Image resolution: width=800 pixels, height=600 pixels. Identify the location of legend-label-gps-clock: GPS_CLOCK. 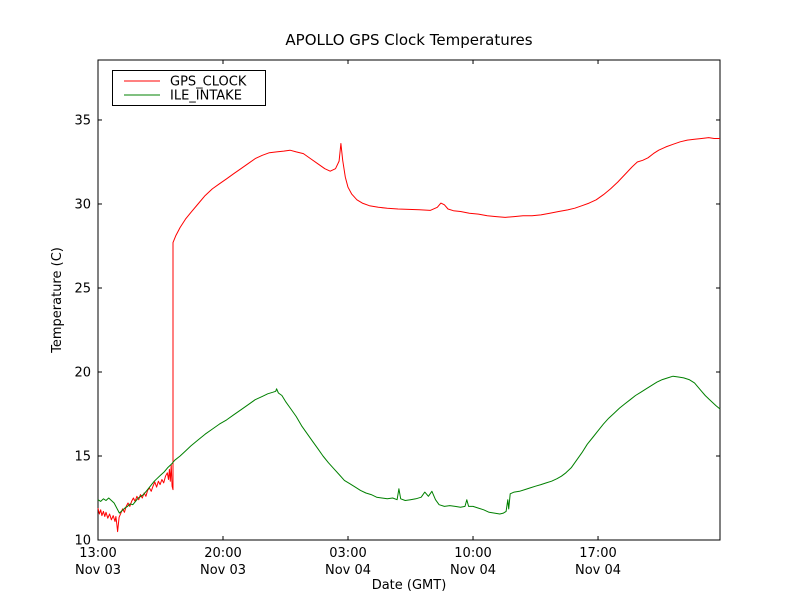
(208, 82).